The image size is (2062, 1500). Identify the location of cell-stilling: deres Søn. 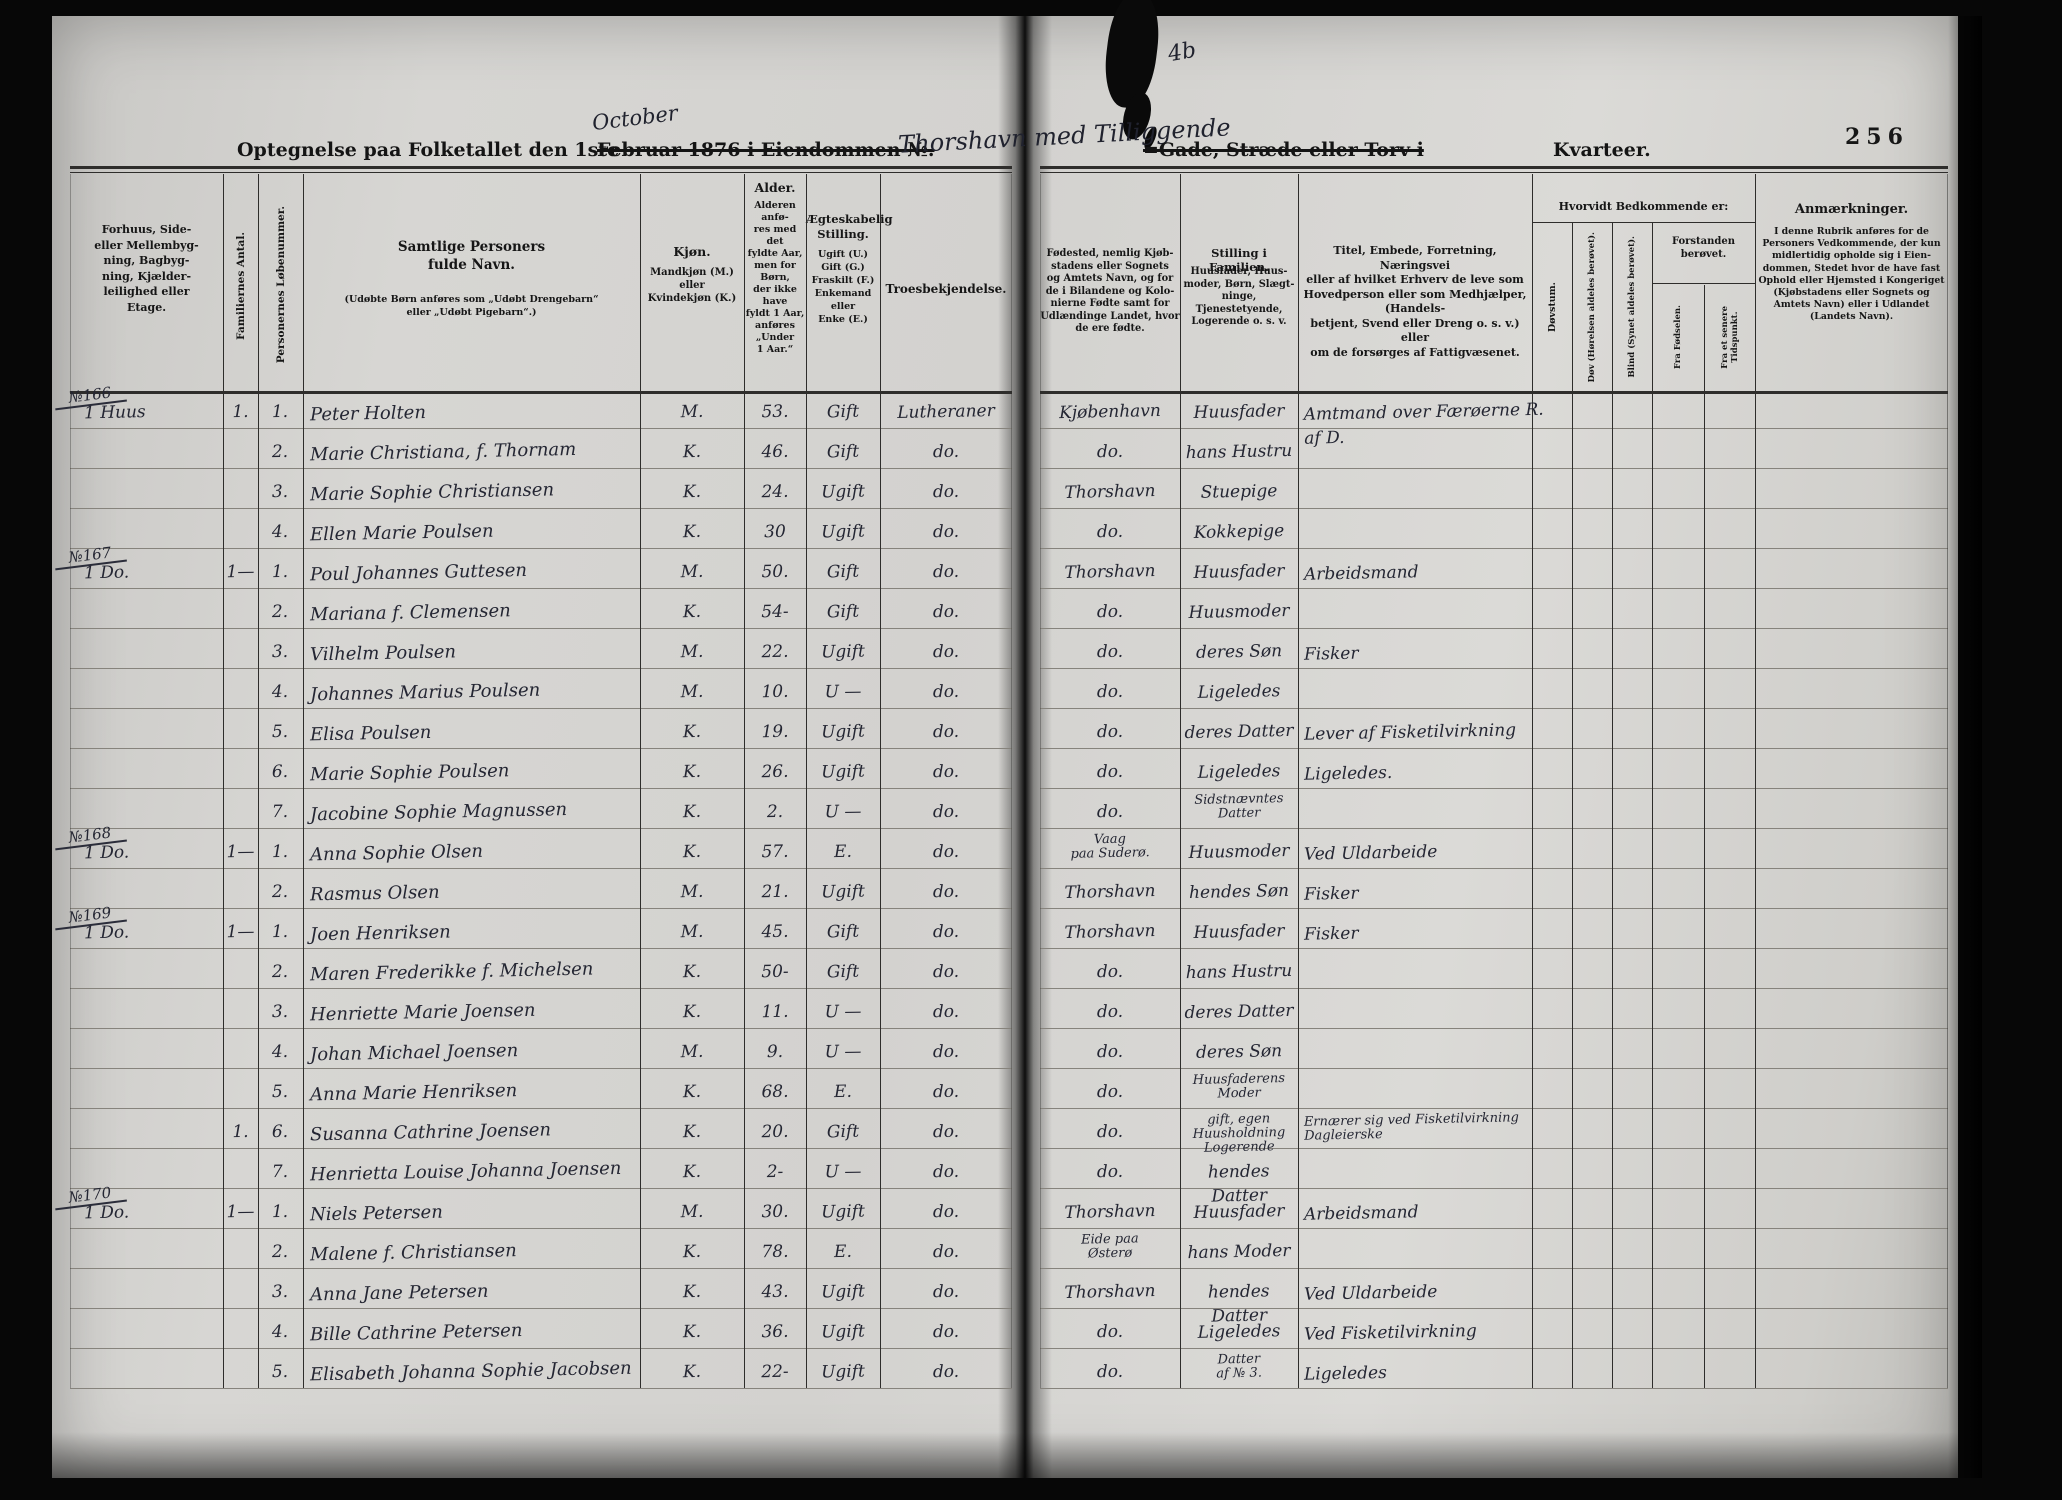
(1239, 652).